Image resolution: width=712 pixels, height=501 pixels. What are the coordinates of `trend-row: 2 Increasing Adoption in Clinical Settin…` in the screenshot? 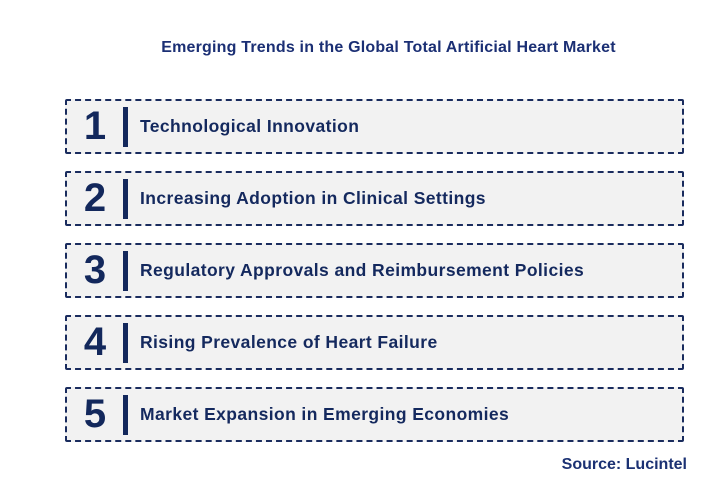 It's located at (374, 198).